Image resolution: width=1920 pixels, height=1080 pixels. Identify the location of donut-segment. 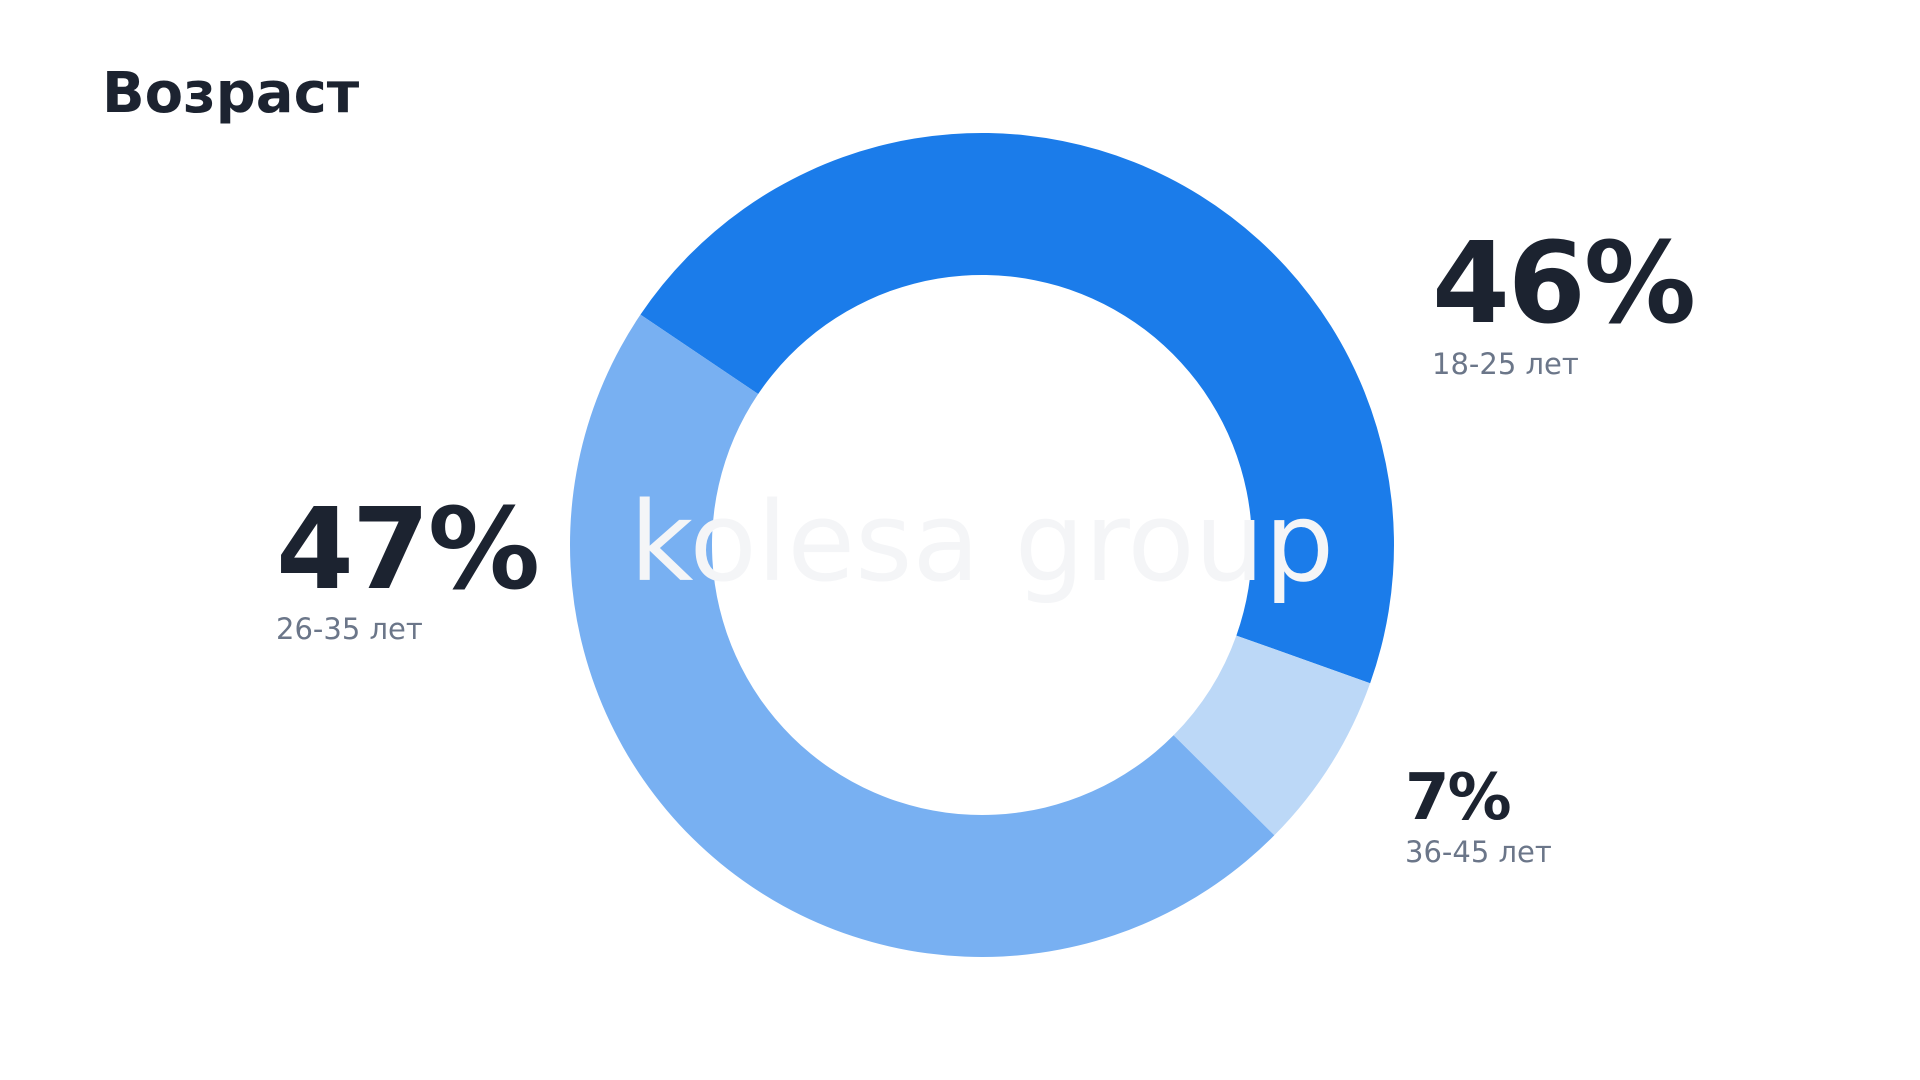
(1272, 735).